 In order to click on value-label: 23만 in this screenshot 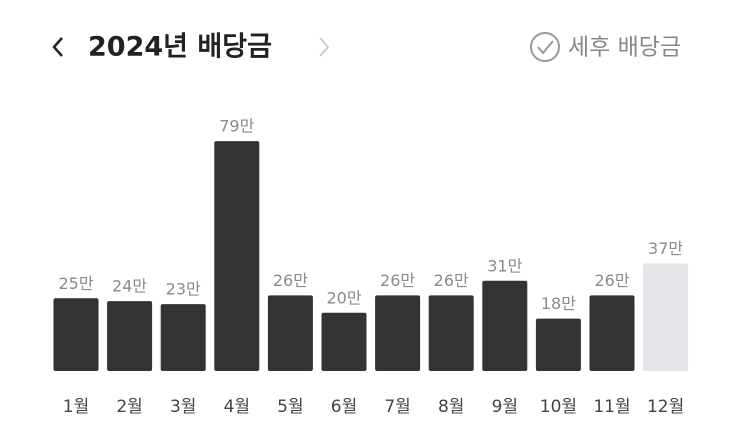, I will do `click(183, 289)`.